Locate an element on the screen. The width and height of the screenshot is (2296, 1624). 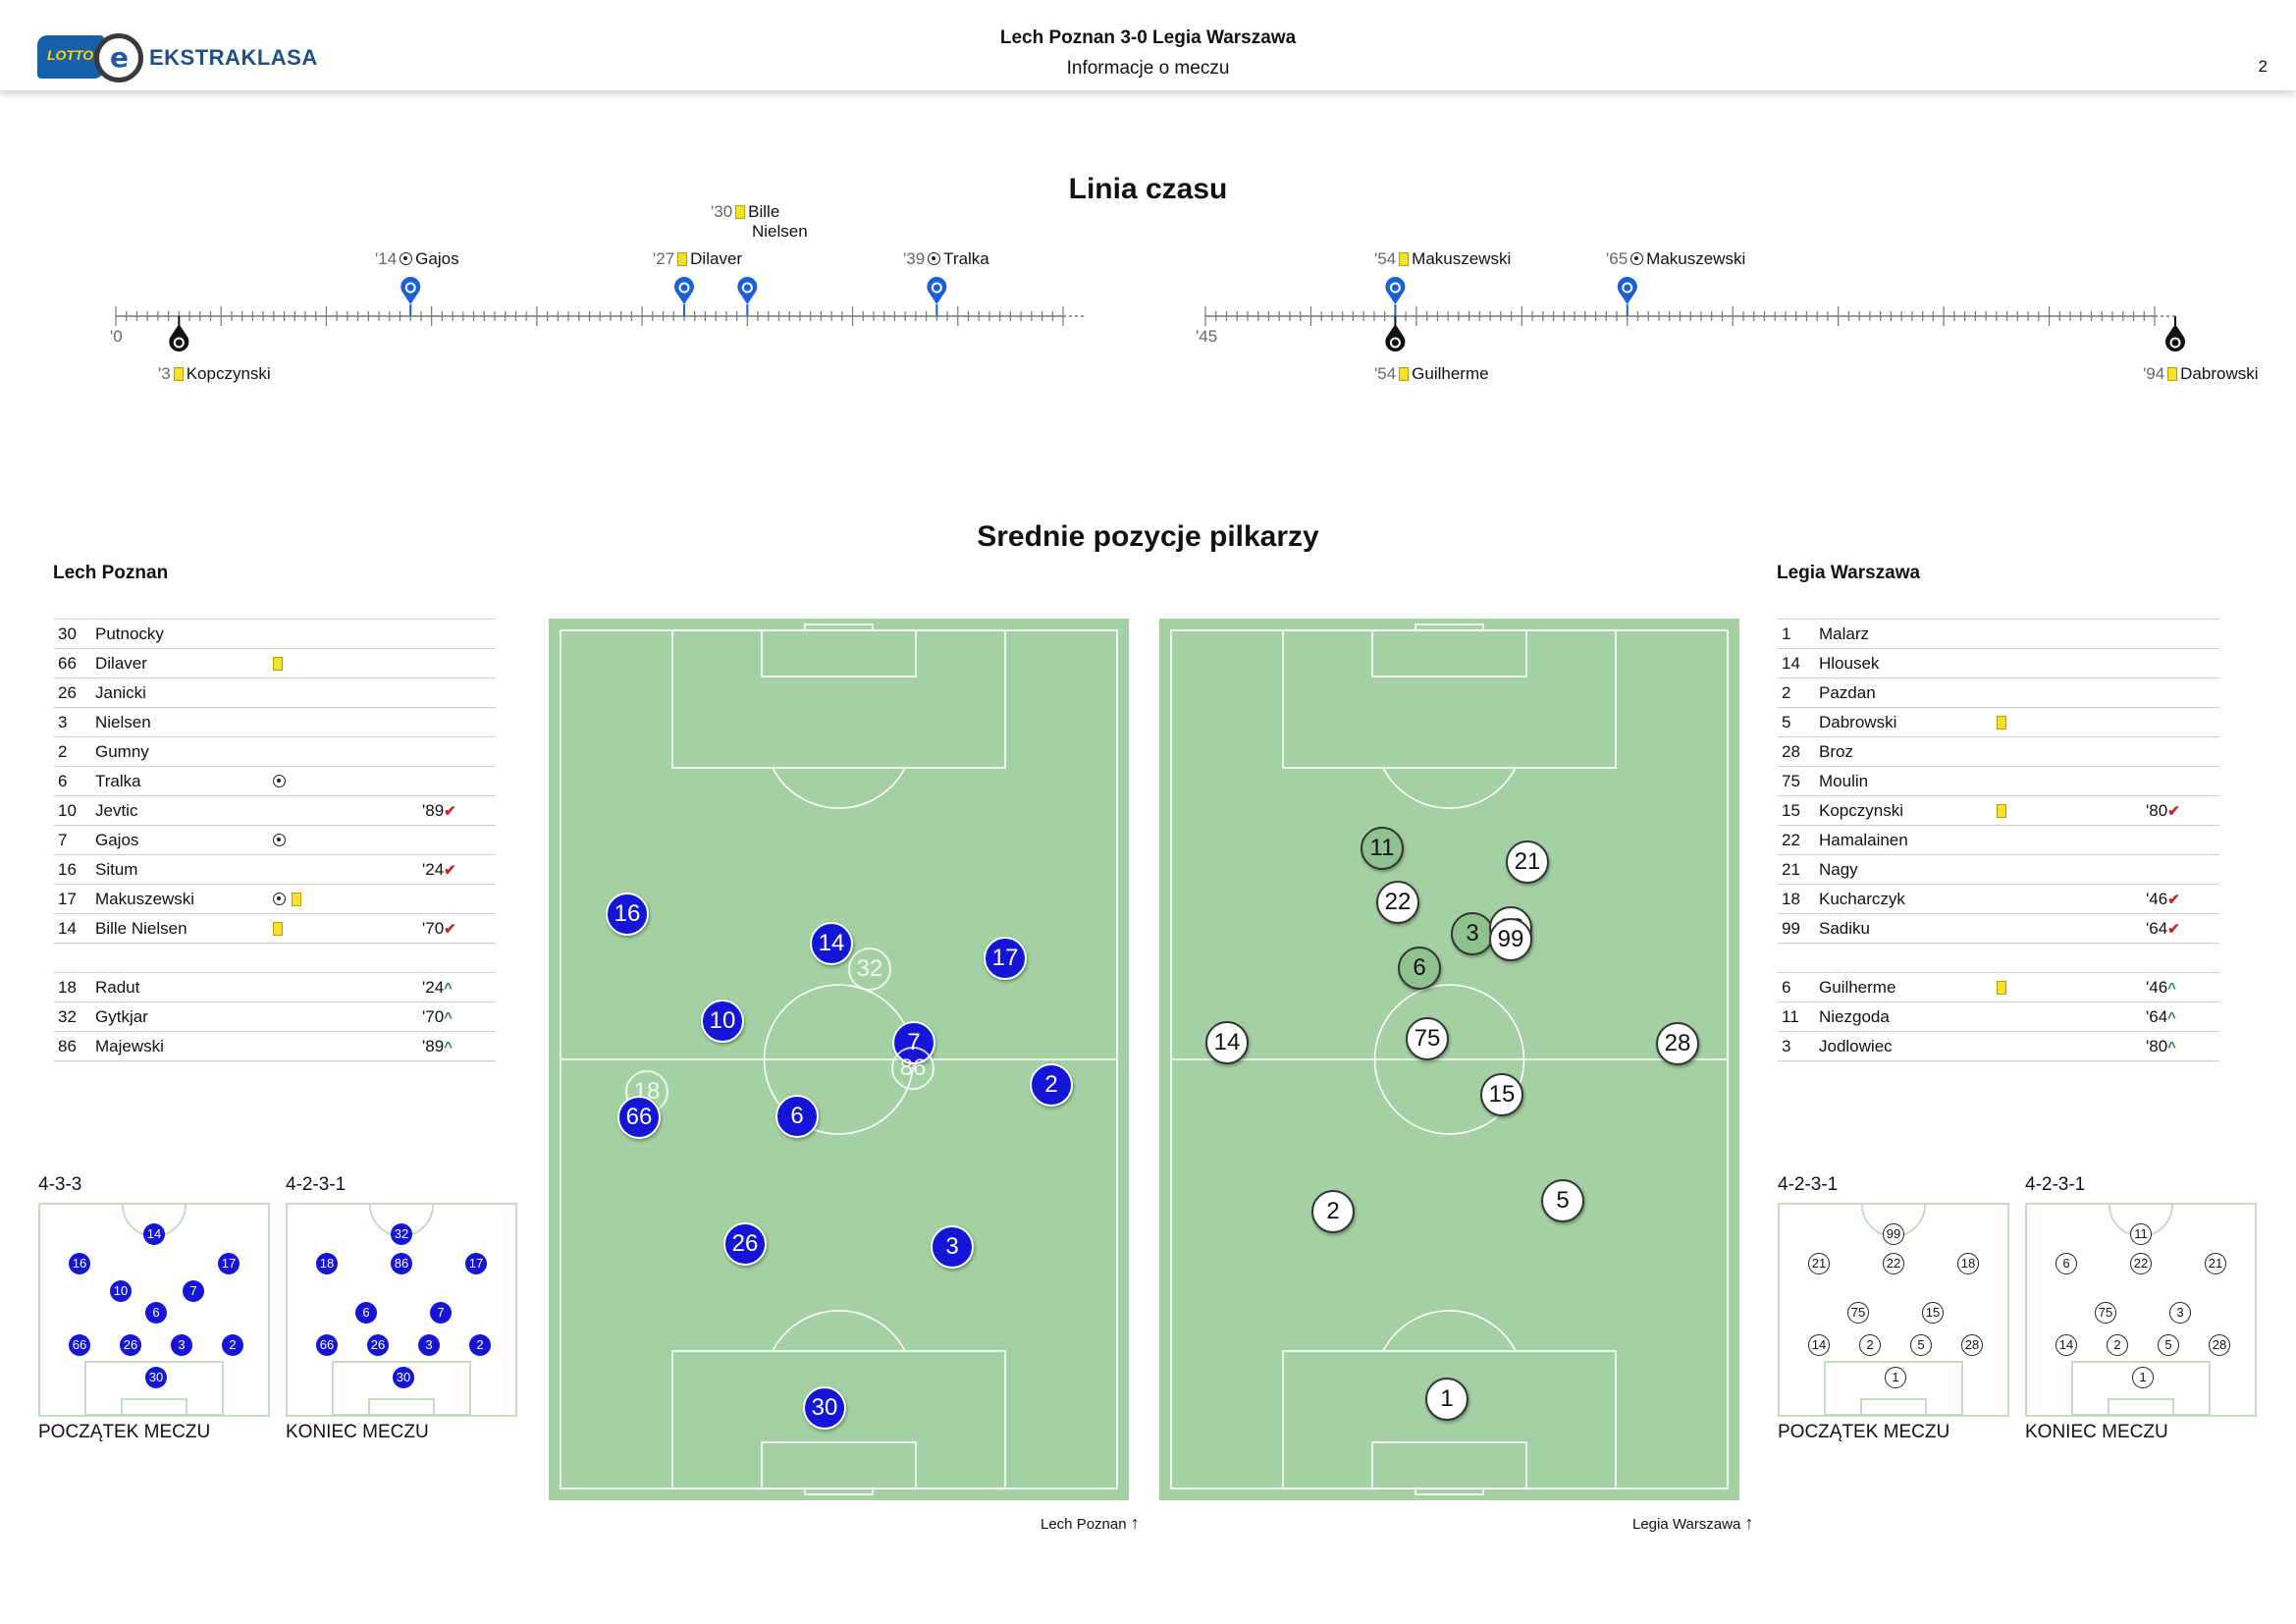
player-number: 32 is located at coordinates (67, 1016).